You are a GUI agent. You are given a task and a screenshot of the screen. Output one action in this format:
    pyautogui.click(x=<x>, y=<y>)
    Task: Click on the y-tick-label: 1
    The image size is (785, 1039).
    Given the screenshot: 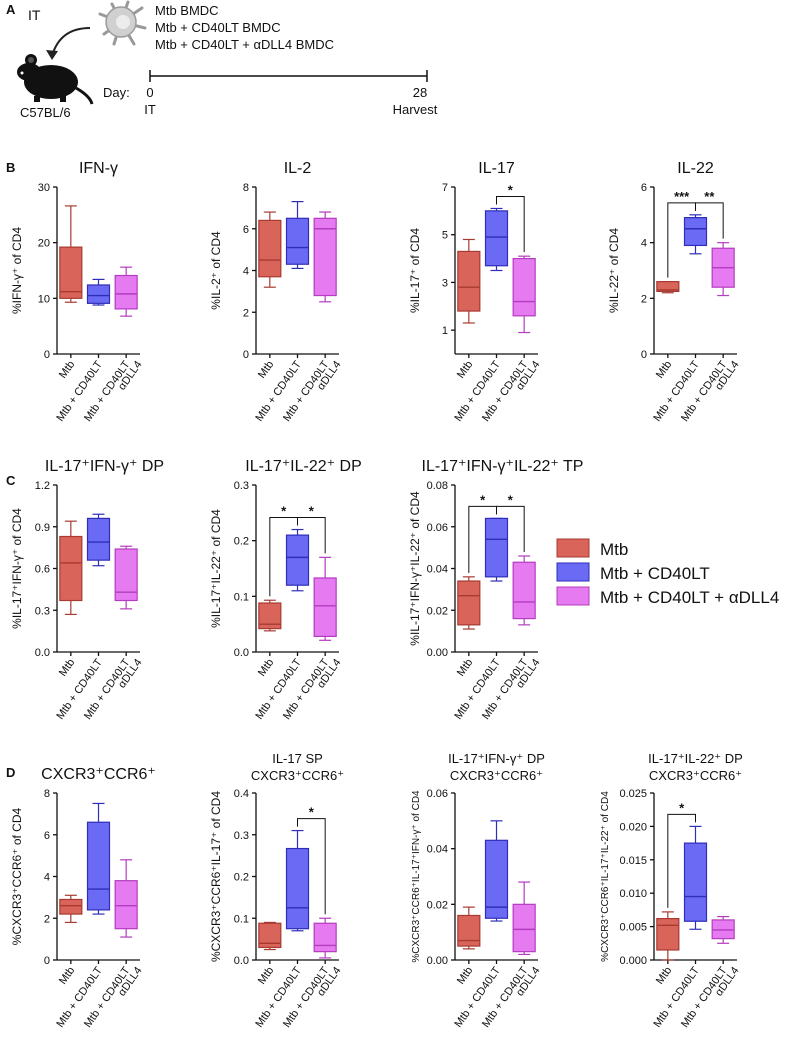 What is the action you would take?
    pyautogui.click(x=445, y=331)
    